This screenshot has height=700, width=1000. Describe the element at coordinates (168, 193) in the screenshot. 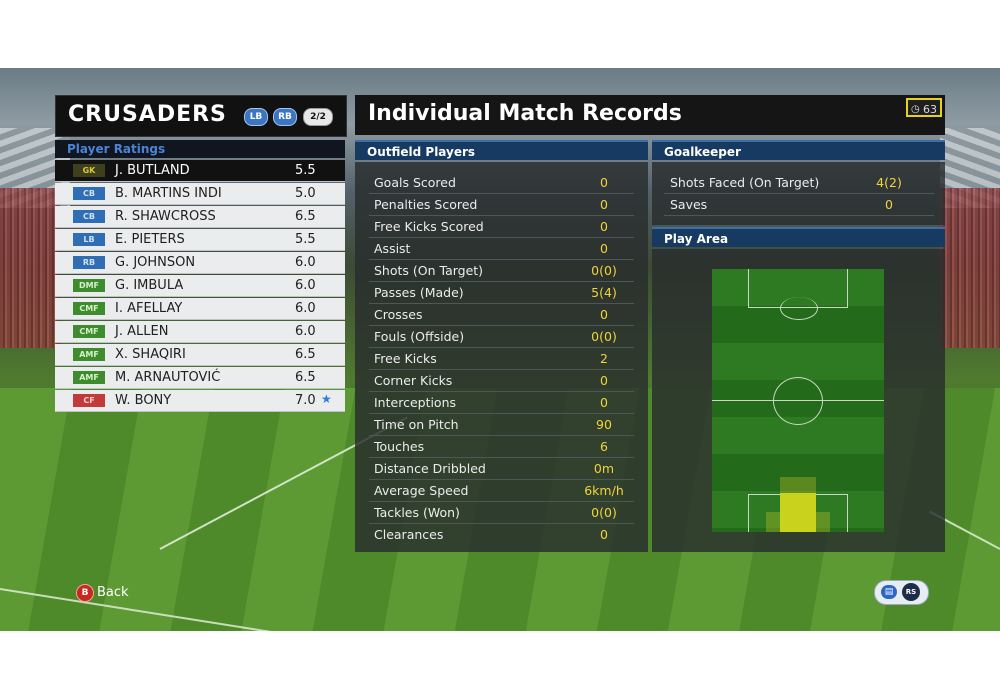

I see `player-name: B. MARTINS INDI` at that location.